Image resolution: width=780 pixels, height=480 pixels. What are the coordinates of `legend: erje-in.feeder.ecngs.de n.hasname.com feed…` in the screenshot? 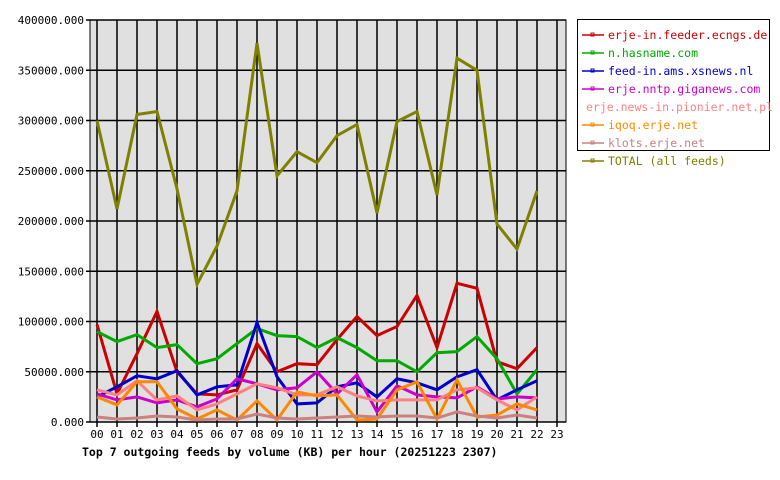 It's located at (675, 93).